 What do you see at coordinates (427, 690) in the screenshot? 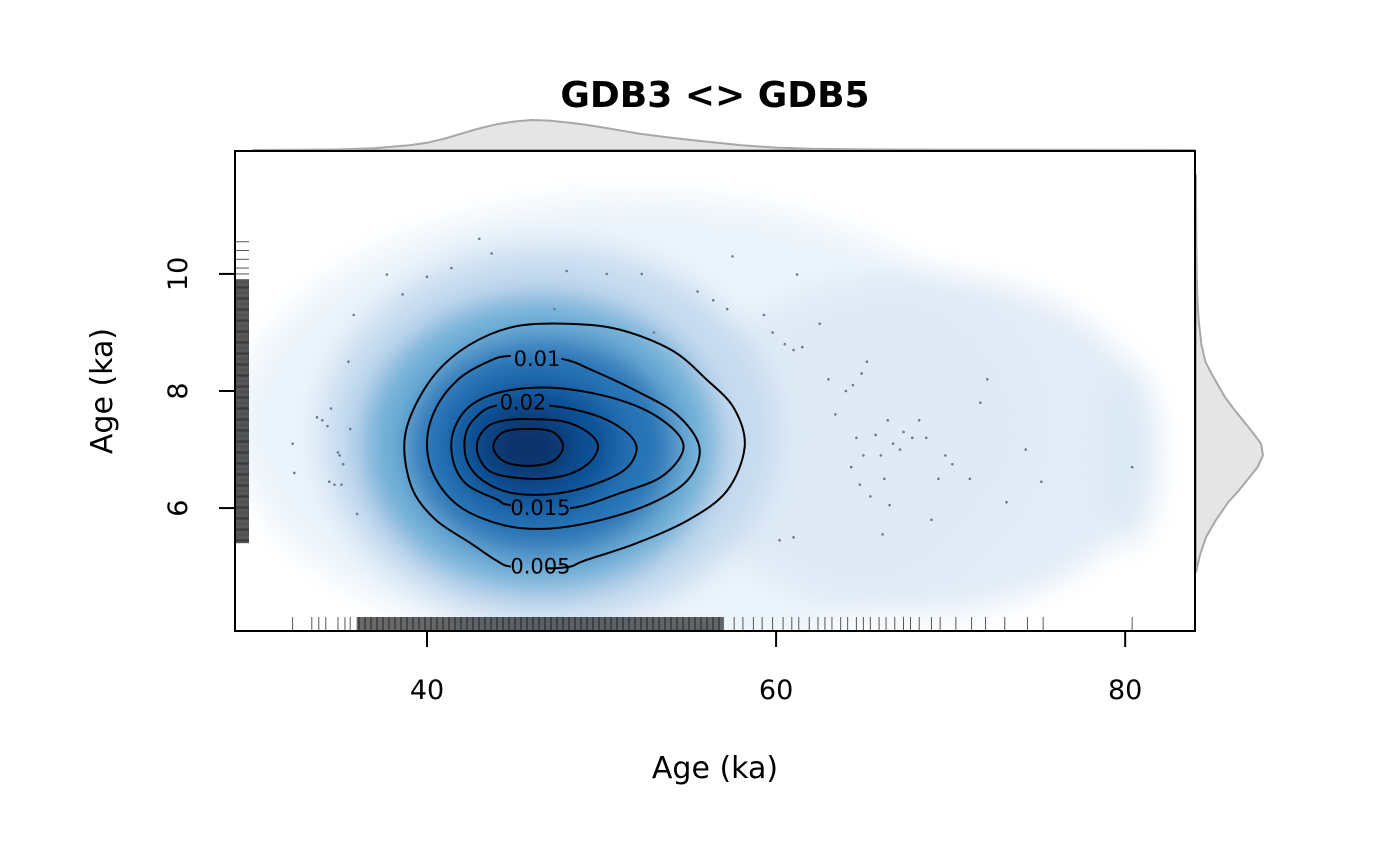
I see `x-tick-label: 40` at bounding box center [427, 690].